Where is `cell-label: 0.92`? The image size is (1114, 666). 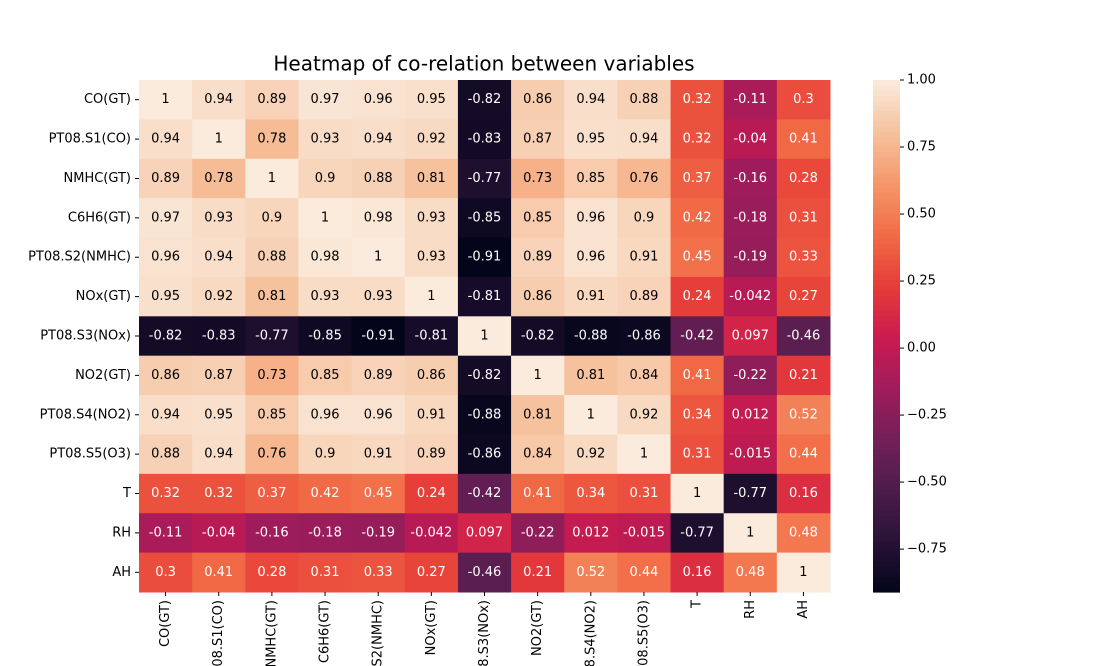
cell-label: 0.92 is located at coordinates (218, 296).